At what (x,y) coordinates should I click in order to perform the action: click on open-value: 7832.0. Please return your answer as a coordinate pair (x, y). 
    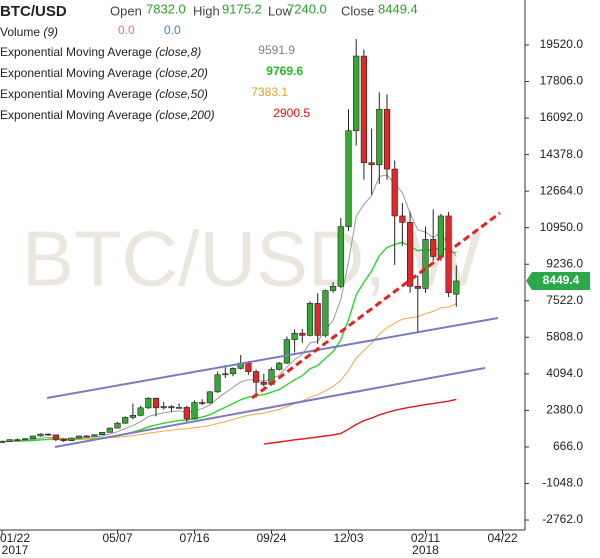
    Looking at the image, I should click on (166, 8).